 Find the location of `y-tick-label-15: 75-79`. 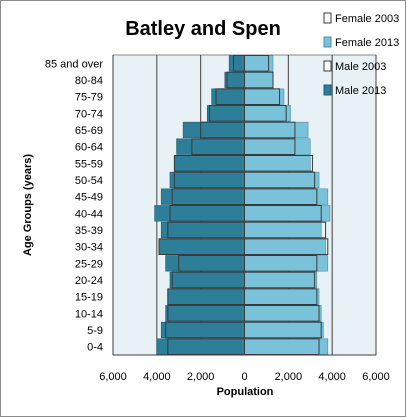

y-tick-label-15: 75-79 is located at coordinates (89, 98).